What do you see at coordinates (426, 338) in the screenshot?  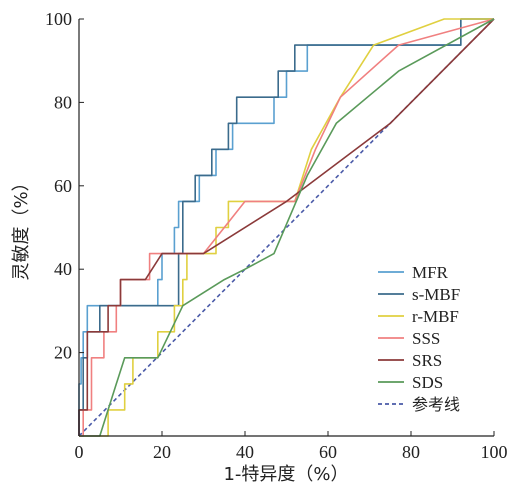 I see `legend-label: SSS` at bounding box center [426, 338].